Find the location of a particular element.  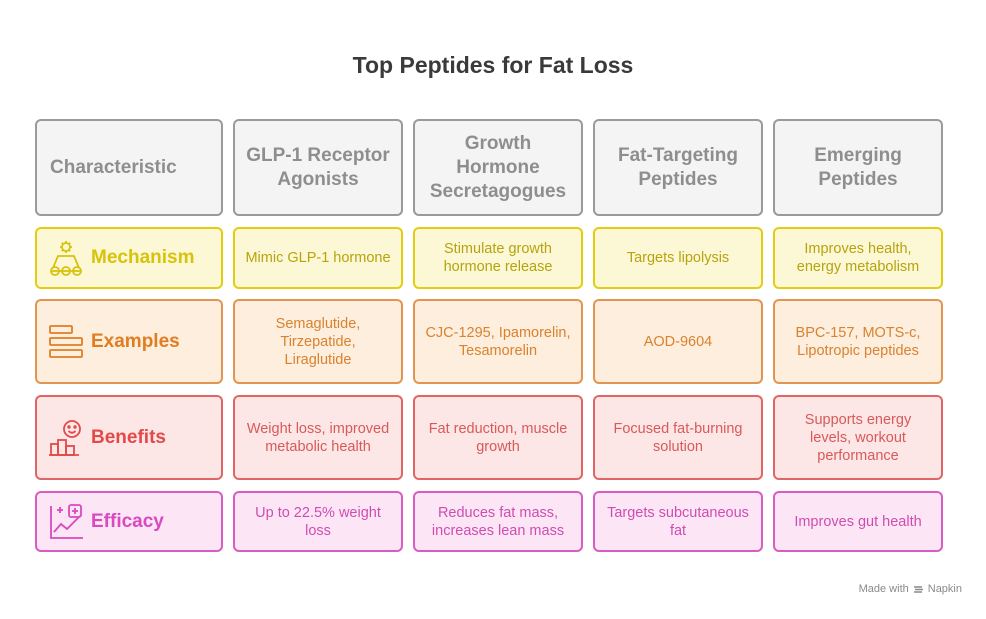

cell-examples-fat-targeting: AOD-9604 is located at coordinates (678, 341).